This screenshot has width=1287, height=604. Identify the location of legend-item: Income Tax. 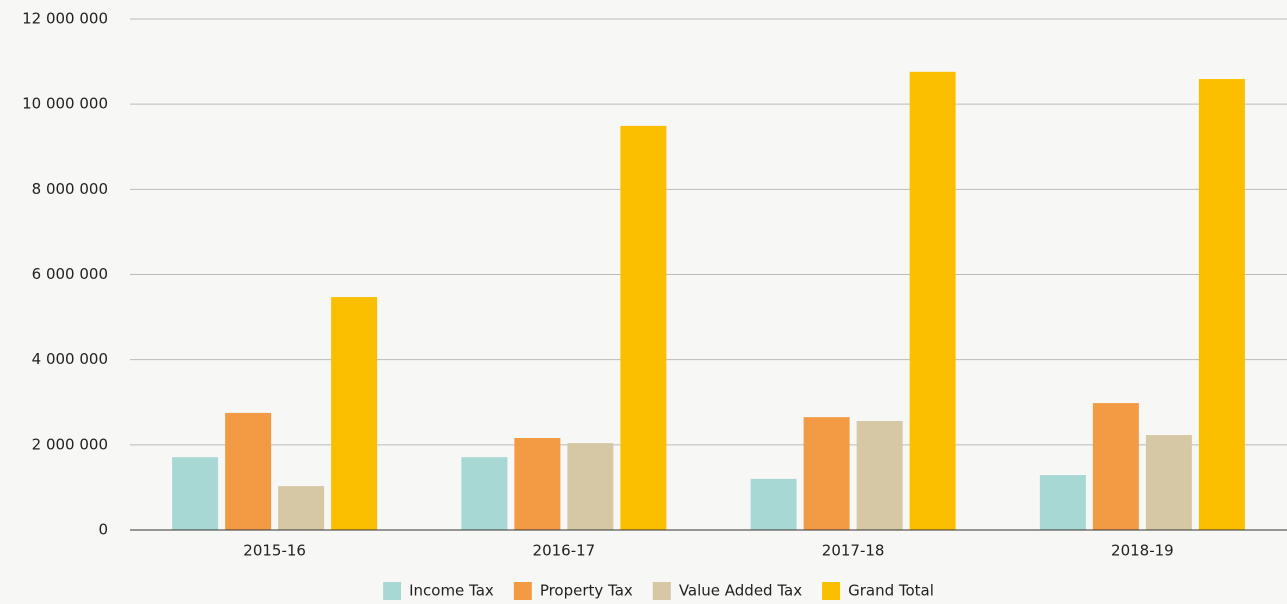
(438, 591).